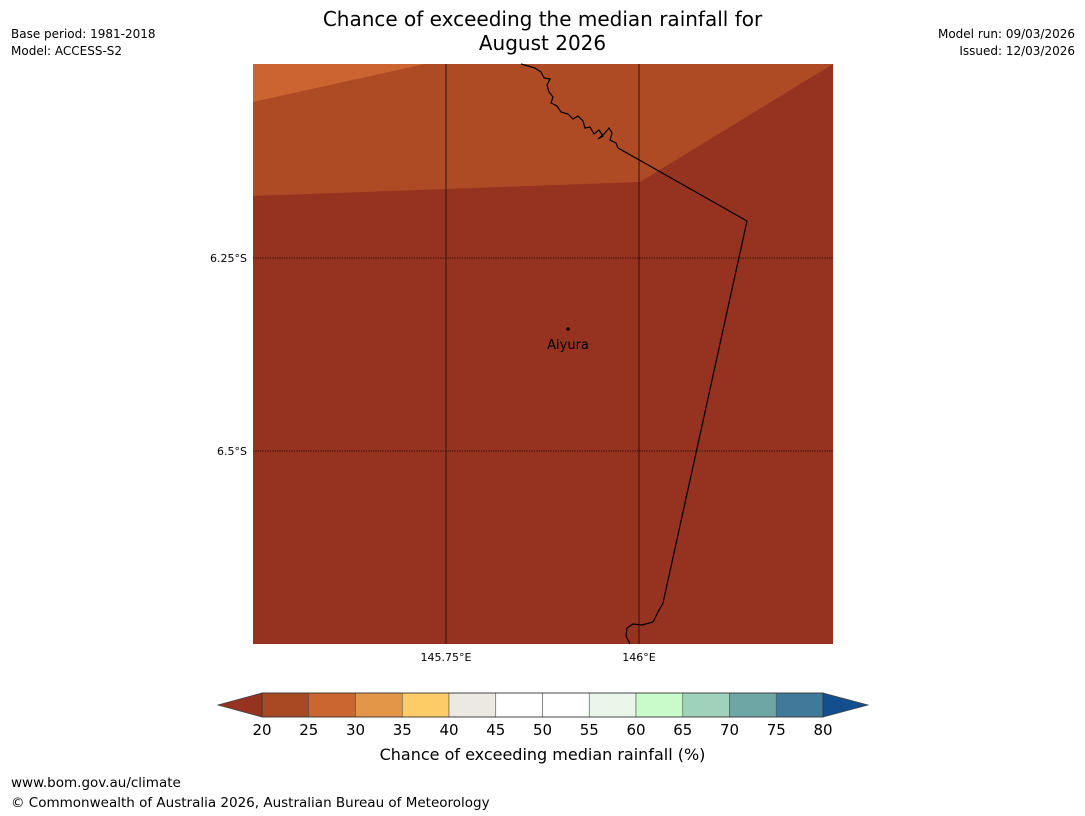 Image resolution: width=1085 pixels, height=816 pixels. Describe the element at coordinates (67, 51) in the screenshot. I see `model-name: Model: ACCESS-S2` at that location.